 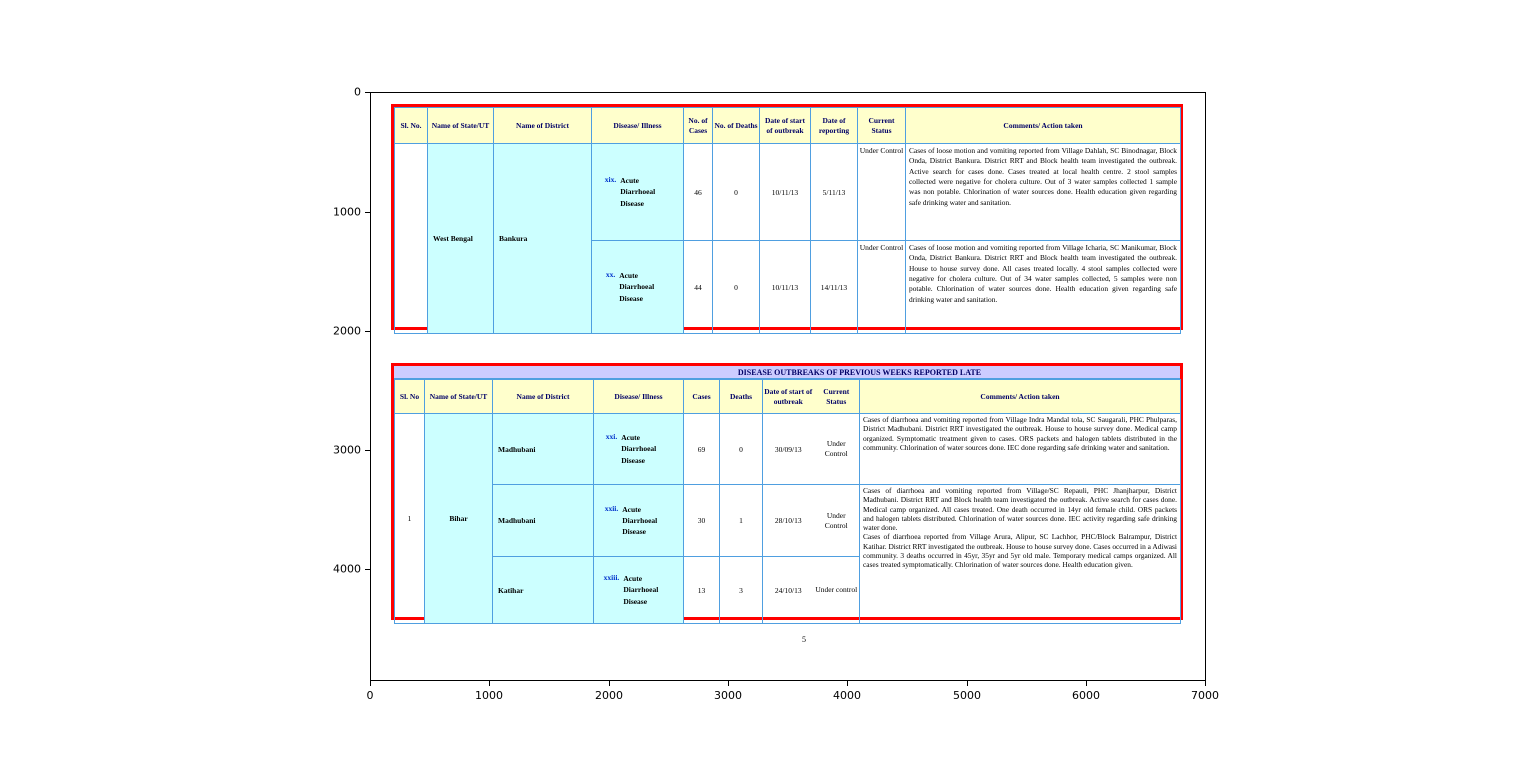 What do you see at coordinates (741, 396) in the screenshot?
I see `header-deaths: Deaths` at bounding box center [741, 396].